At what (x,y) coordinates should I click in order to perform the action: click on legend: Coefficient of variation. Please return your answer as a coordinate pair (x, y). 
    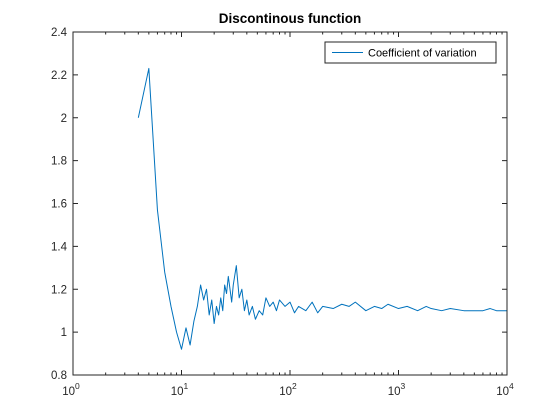
    Looking at the image, I should click on (410, 52).